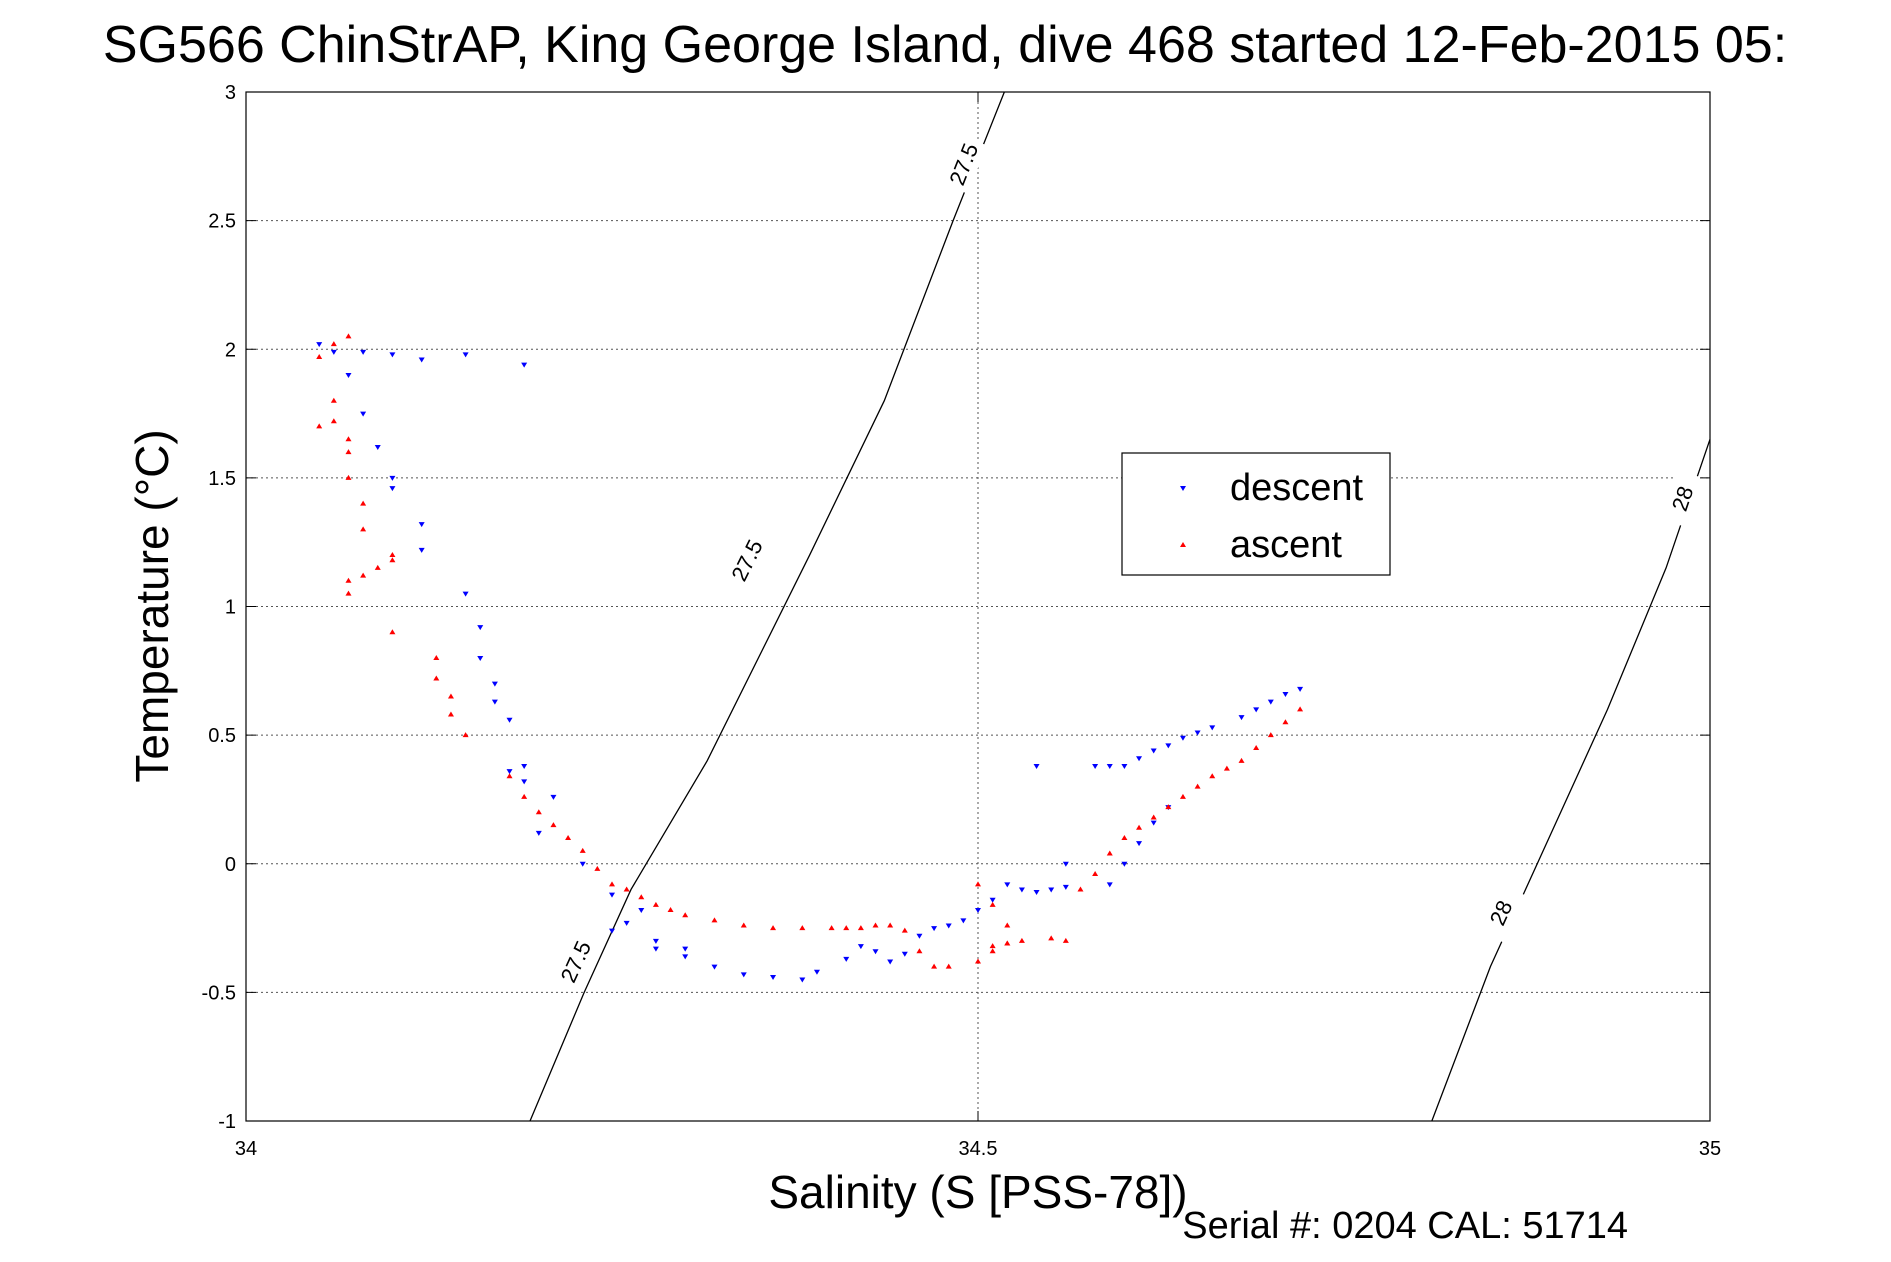  Describe the element at coordinates (1183, 544) in the screenshot. I see `legend-ascent-marker` at that location.